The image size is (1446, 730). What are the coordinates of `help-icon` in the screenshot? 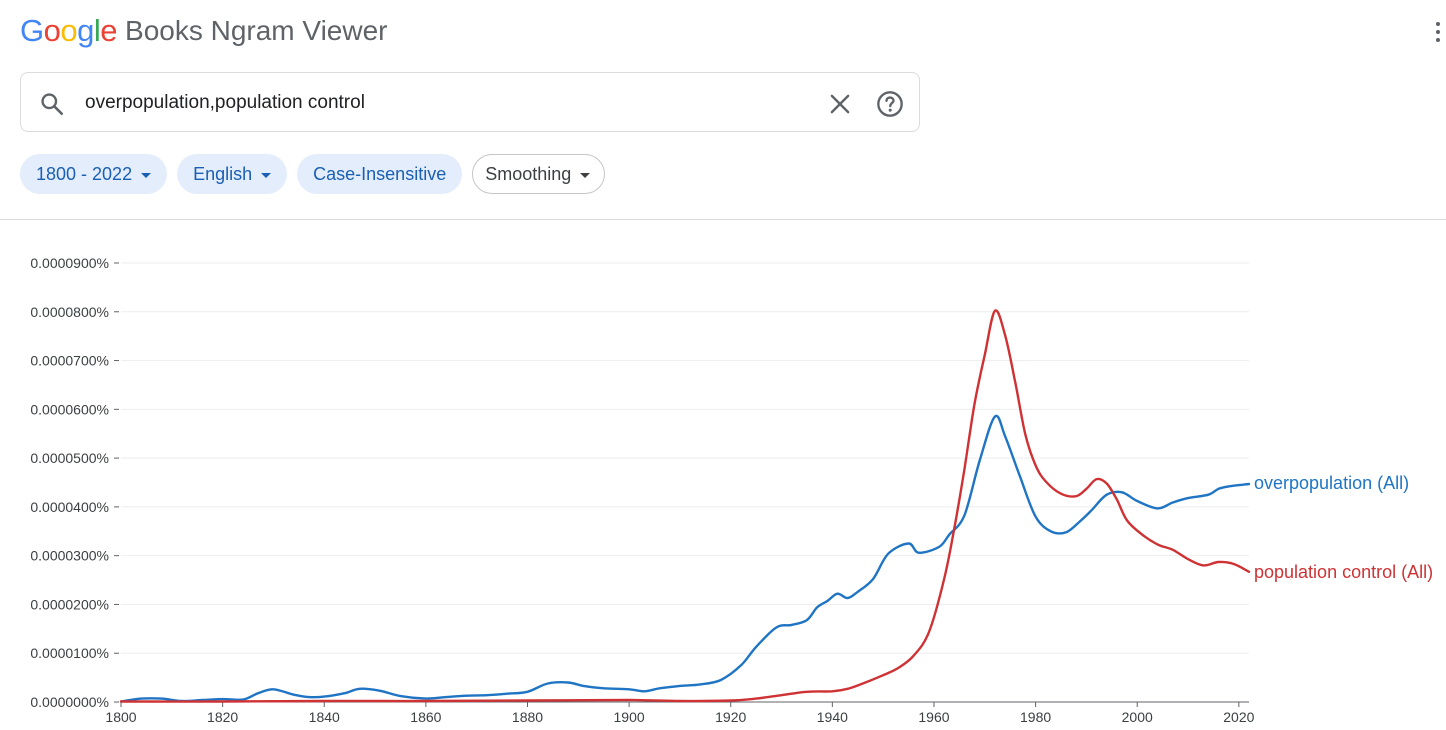 It's located at (890, 104).